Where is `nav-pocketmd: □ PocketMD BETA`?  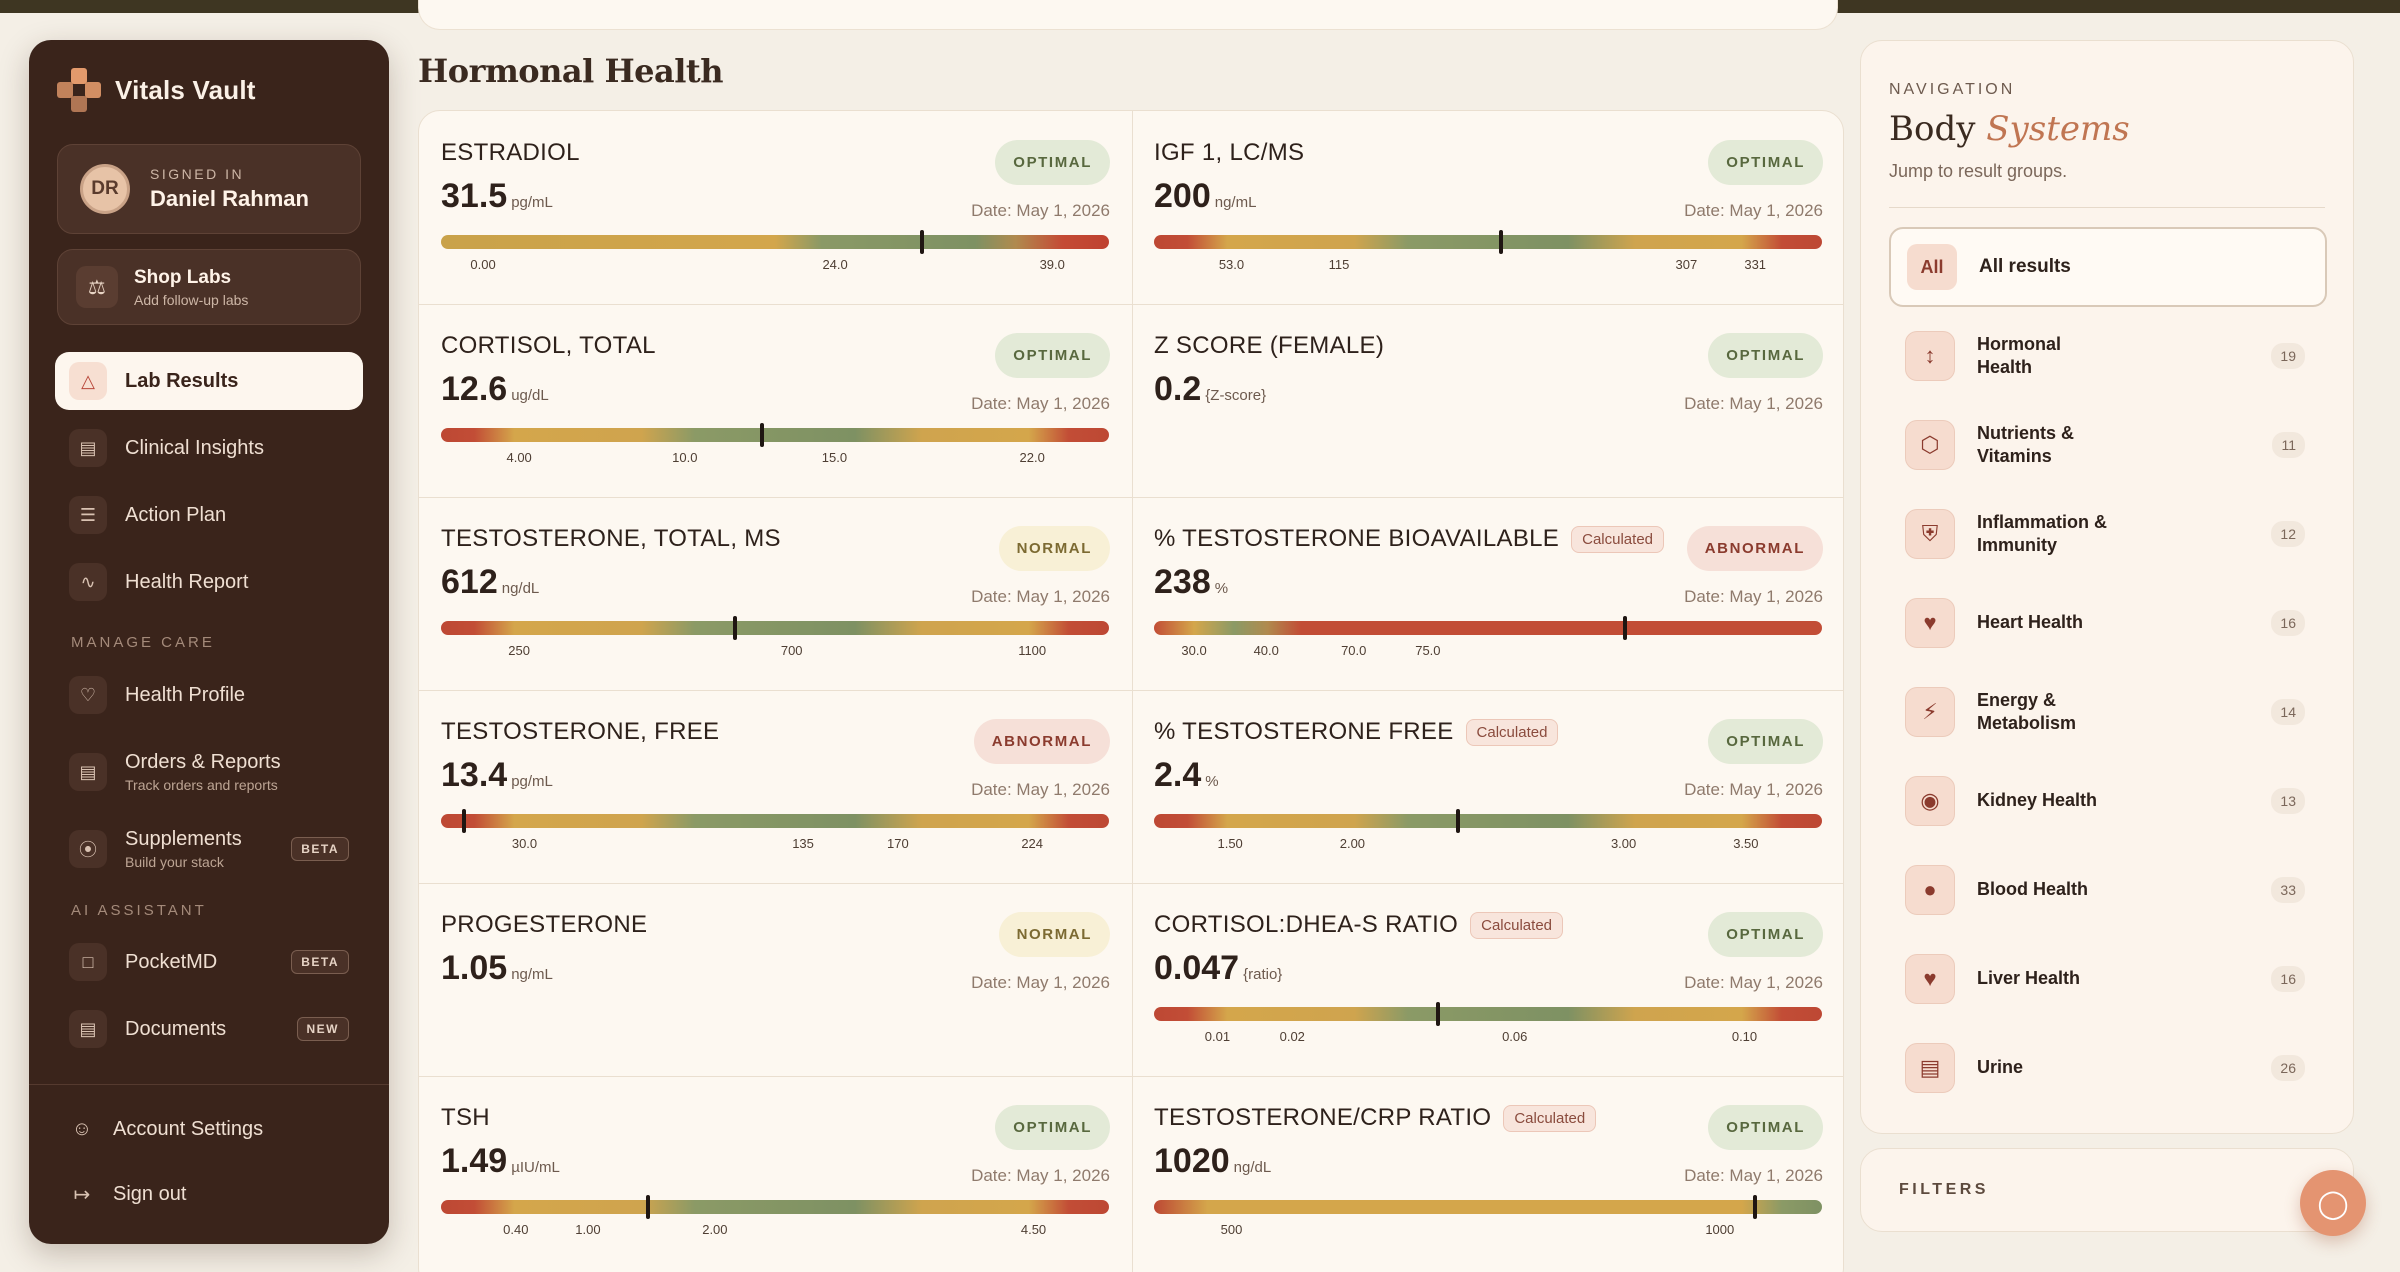
nav-pocketmd: □ PocketMD BETA is located at coordinates (209, 962).